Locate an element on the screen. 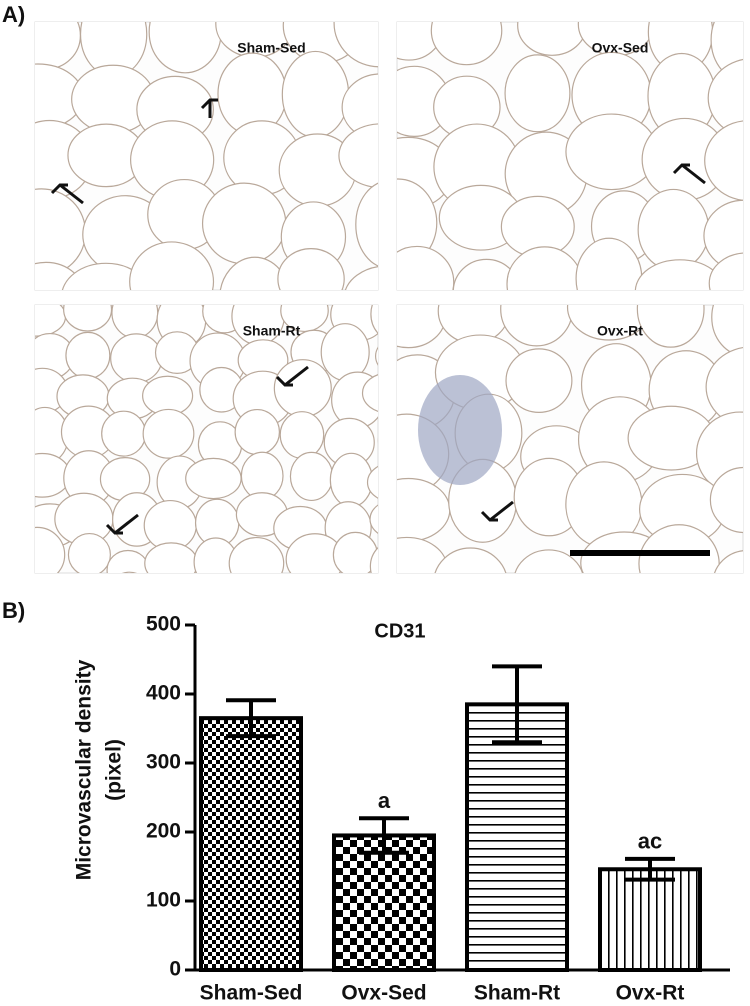 This screenshot has height=1006, width=750. x-tick-label: Ovx-Rt is located at coordinates (650, 993).